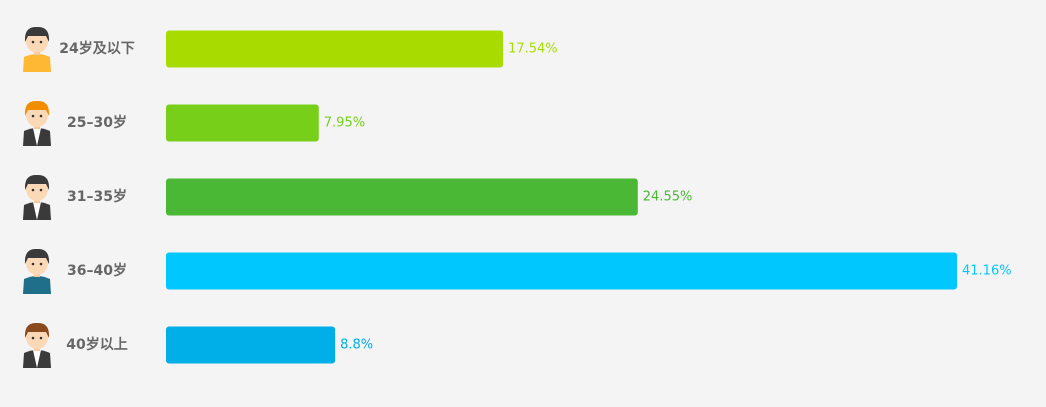 The height and width of the screenshot is (407, 1046). I want to click on category-label: 24岁及以下, so click(96, 48).